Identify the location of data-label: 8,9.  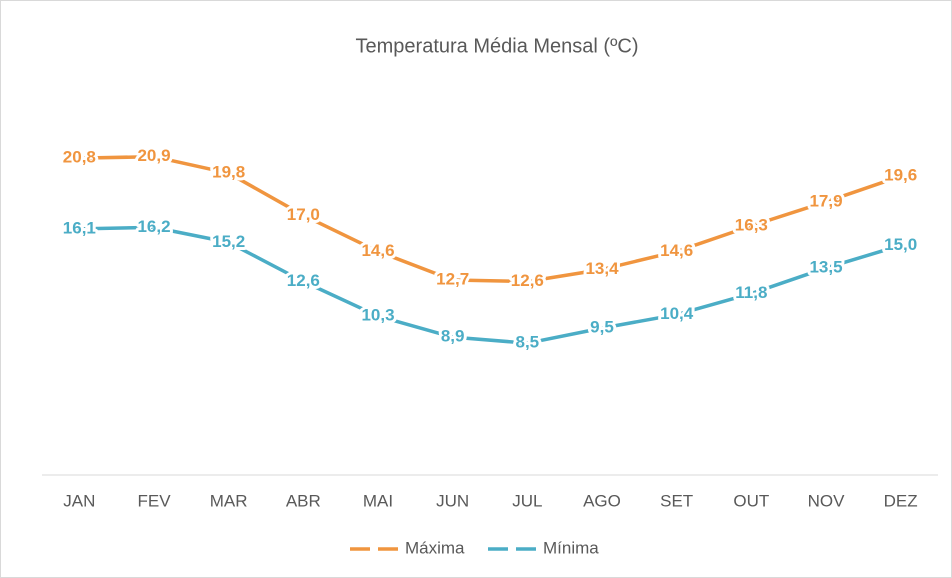
(453, 336).